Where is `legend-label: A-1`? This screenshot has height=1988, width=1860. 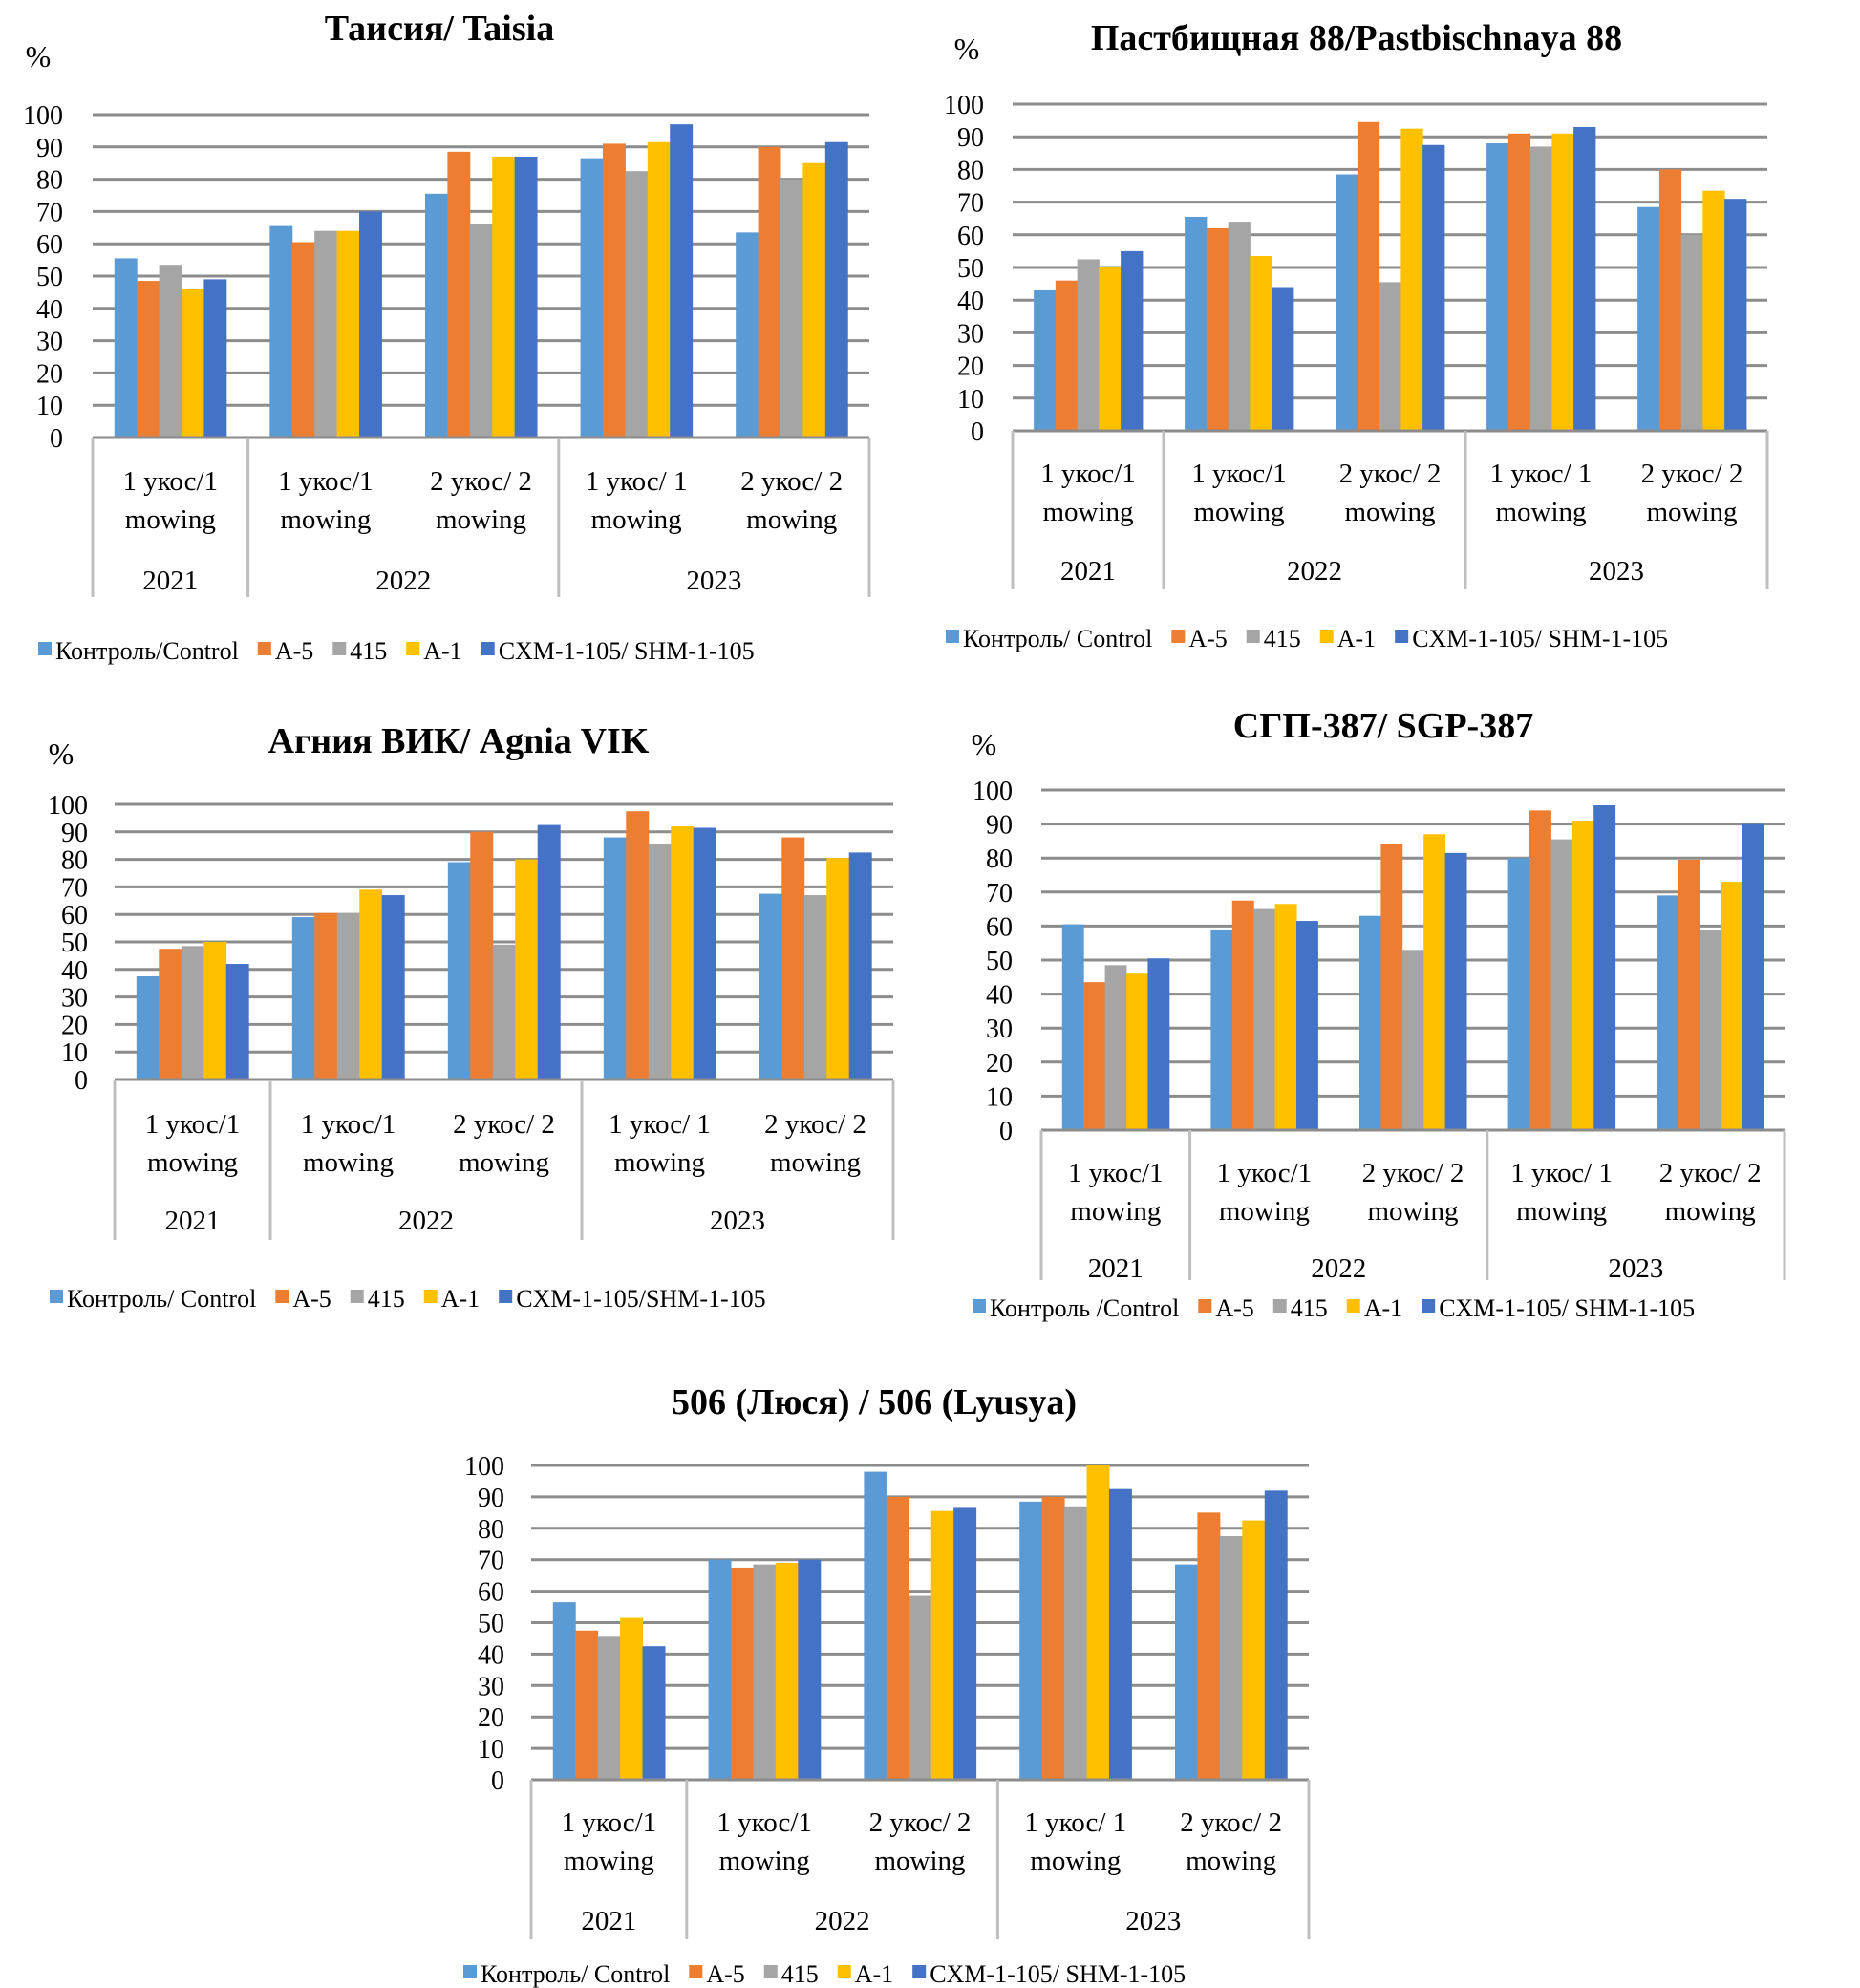 legend-label: A-1 is located at coordinates (1383, 1308).